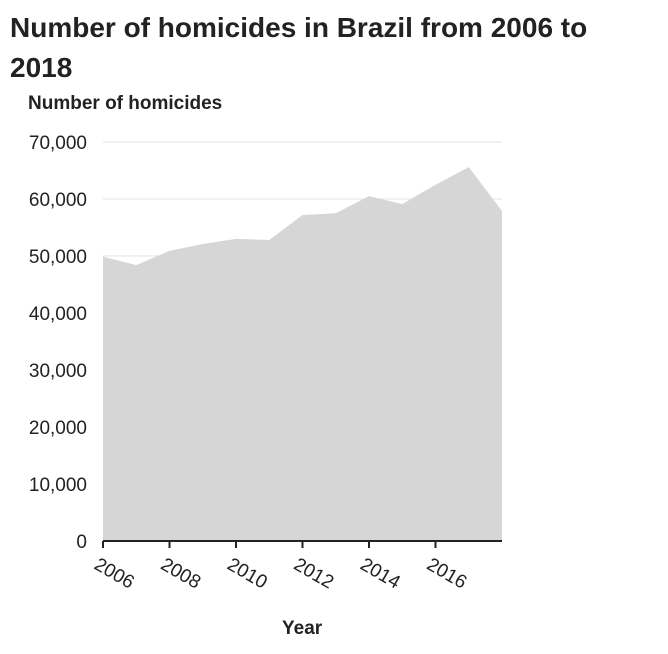  I want to click on x-axis-title: Year, so click(302, 628).